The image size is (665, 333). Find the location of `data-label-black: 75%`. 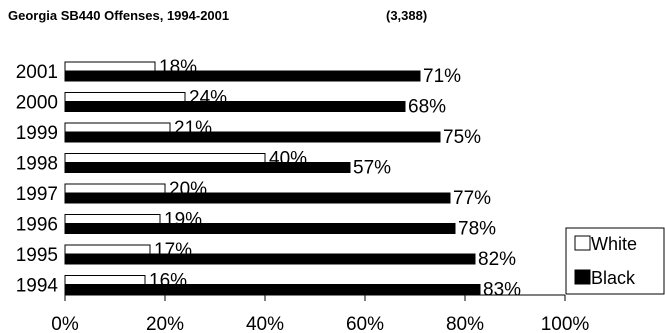

data-label-black: 75% is located at coordinates (462, 137).